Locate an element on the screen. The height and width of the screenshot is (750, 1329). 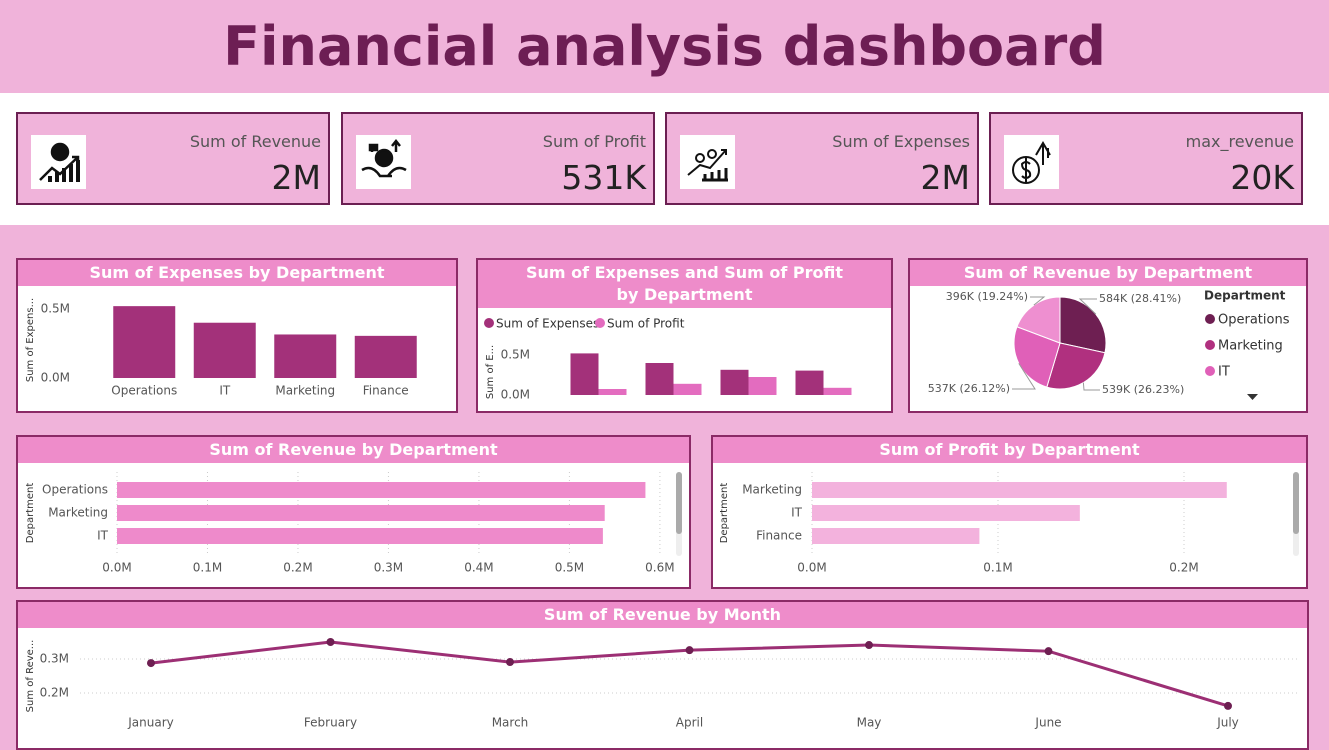
page-title: Financial analysis dashboard is located at coordinates (664, 46).